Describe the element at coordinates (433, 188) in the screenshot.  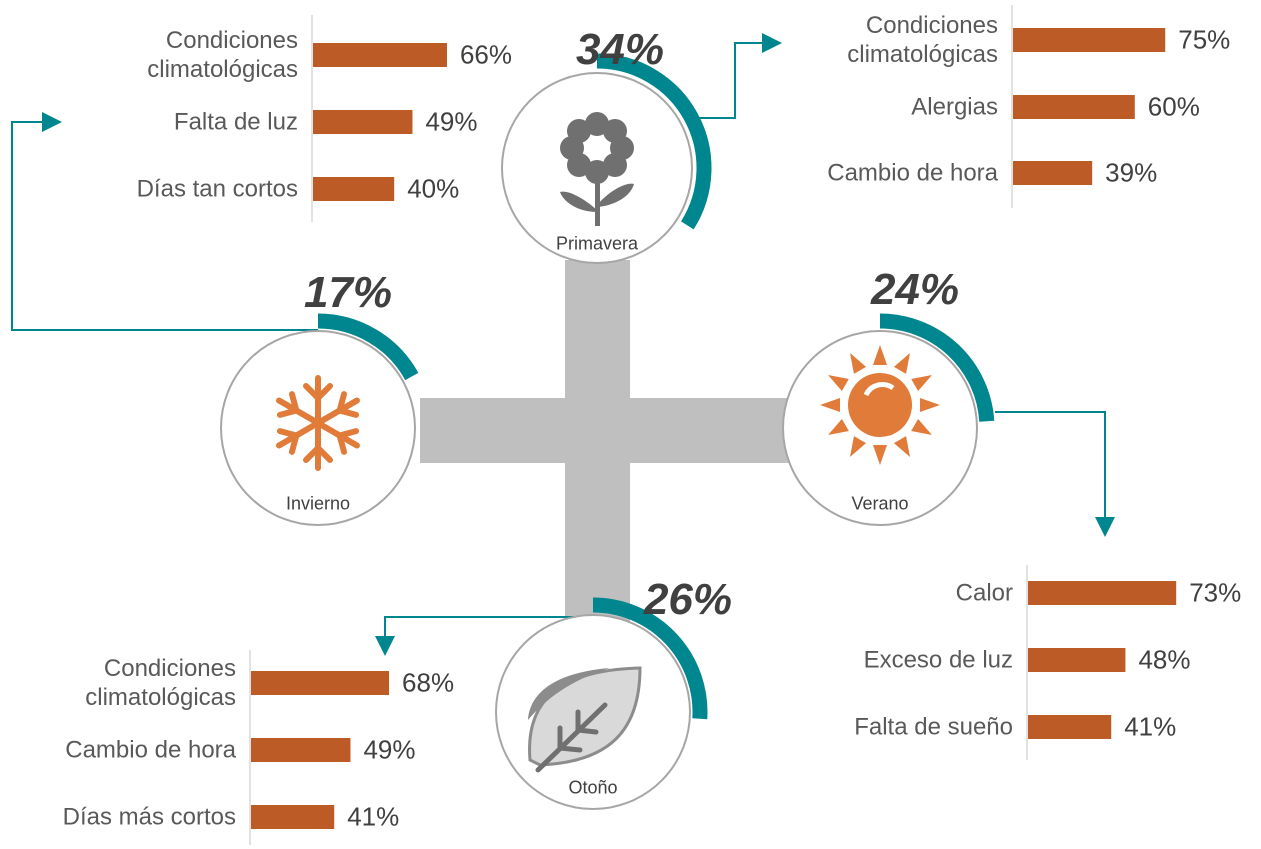
I see `bar-value-label: 40%` at that location.